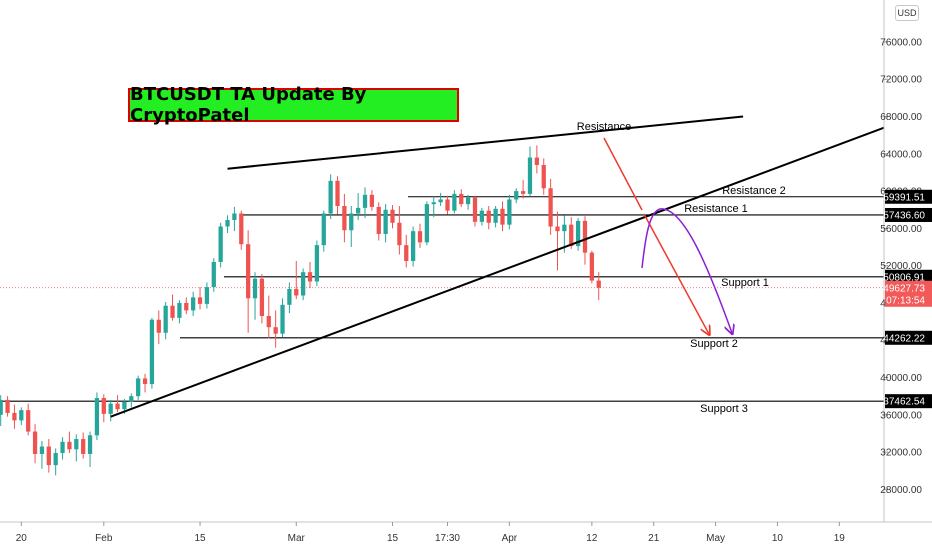 This screenshot has height=550, width=932. Describe the element at coordinates (676, 274) in the screenshot. I see `red-projection-arrow` at that location.